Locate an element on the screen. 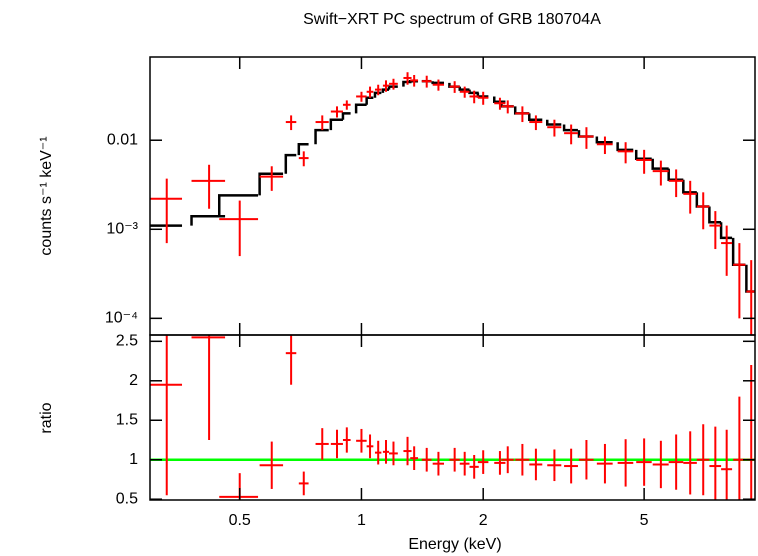  y-tick-label: 1.5 is located at coordinates (127, 419).